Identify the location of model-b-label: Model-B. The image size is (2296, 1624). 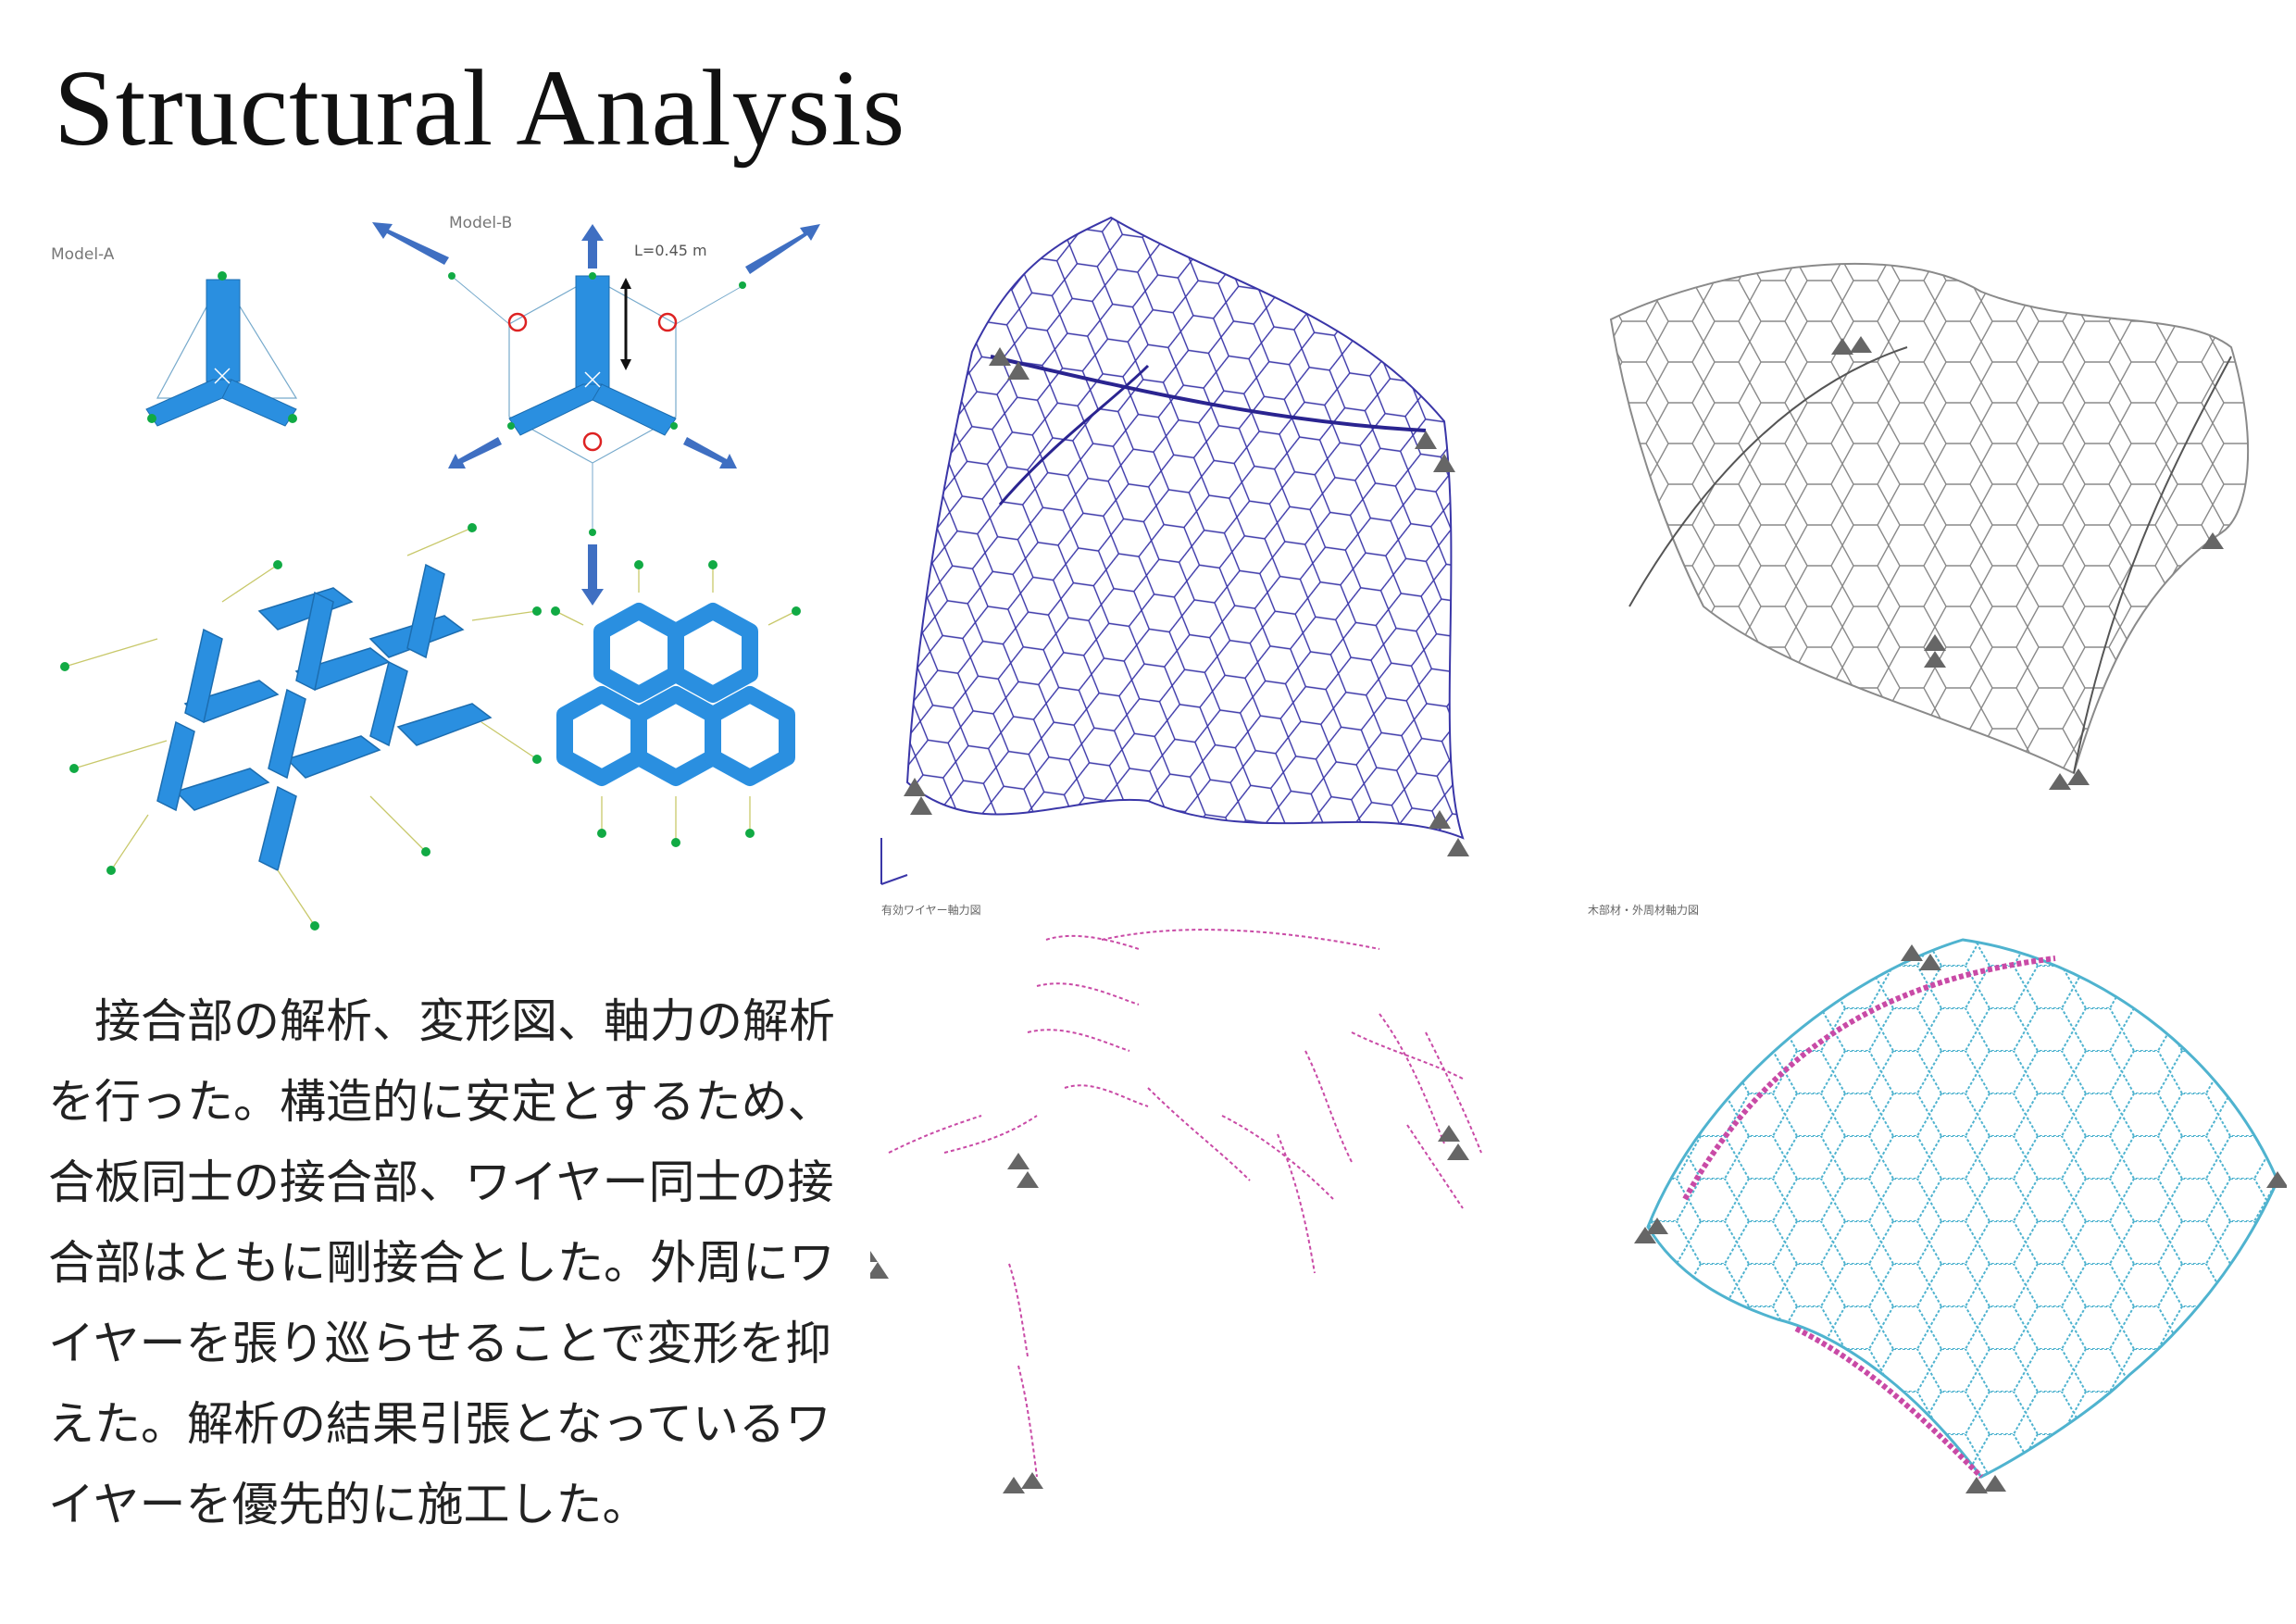
(480, 223).